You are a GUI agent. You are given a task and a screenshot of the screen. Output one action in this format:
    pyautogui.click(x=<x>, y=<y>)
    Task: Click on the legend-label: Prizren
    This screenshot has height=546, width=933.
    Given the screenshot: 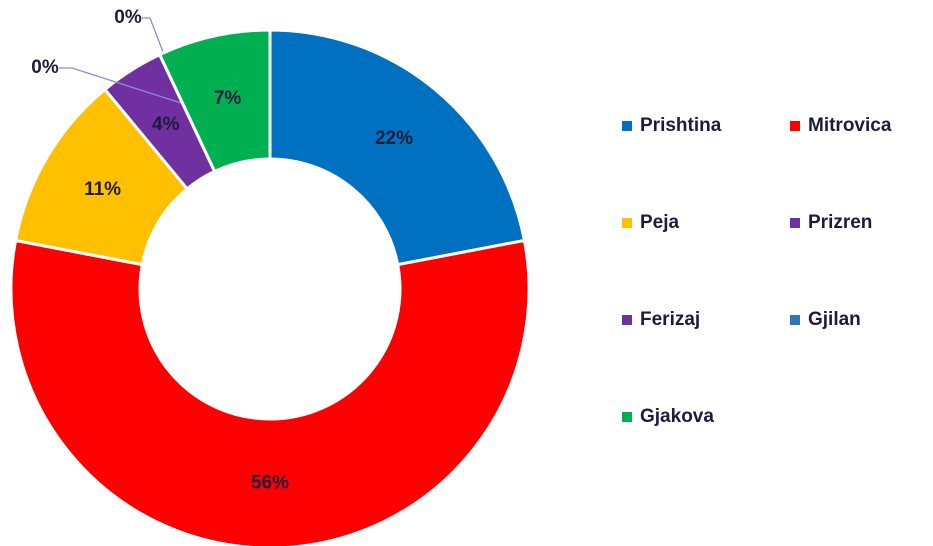 What is the action you would take?
    pyautogui.click(x=840, y=222)
    